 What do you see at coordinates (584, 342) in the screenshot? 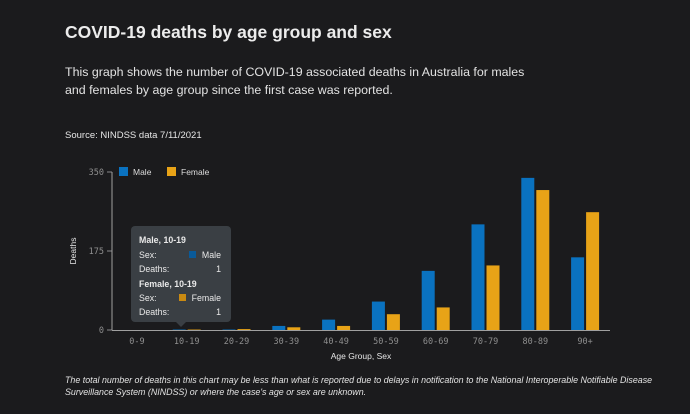
I see `x-tick-label: 90+` at bounding box center [584, 342].